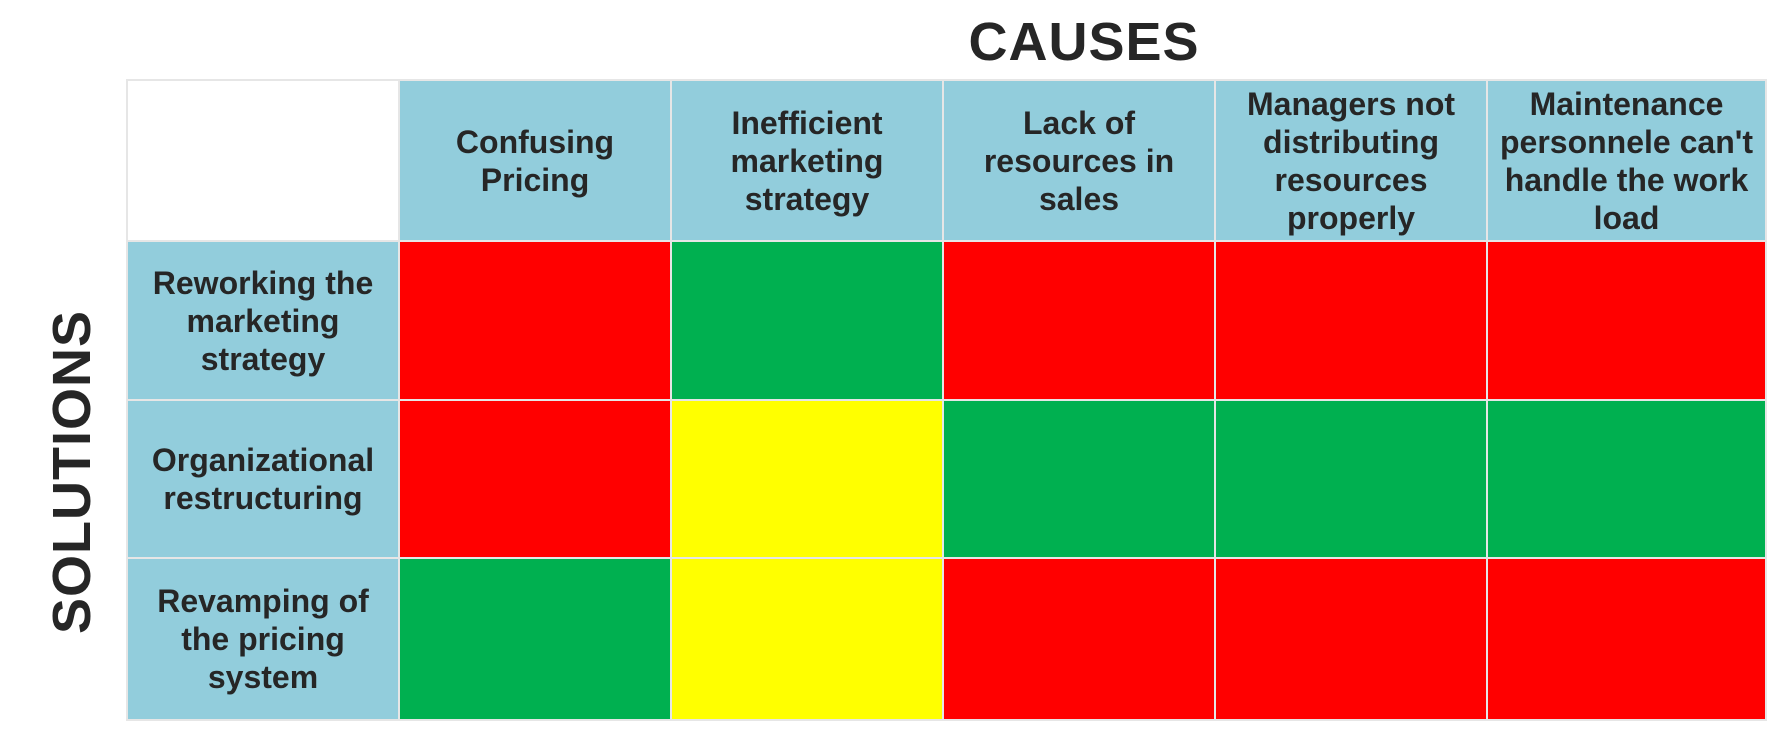  I want to click on solution-header-3: Revamping of the pricing system, so click(264, 640).